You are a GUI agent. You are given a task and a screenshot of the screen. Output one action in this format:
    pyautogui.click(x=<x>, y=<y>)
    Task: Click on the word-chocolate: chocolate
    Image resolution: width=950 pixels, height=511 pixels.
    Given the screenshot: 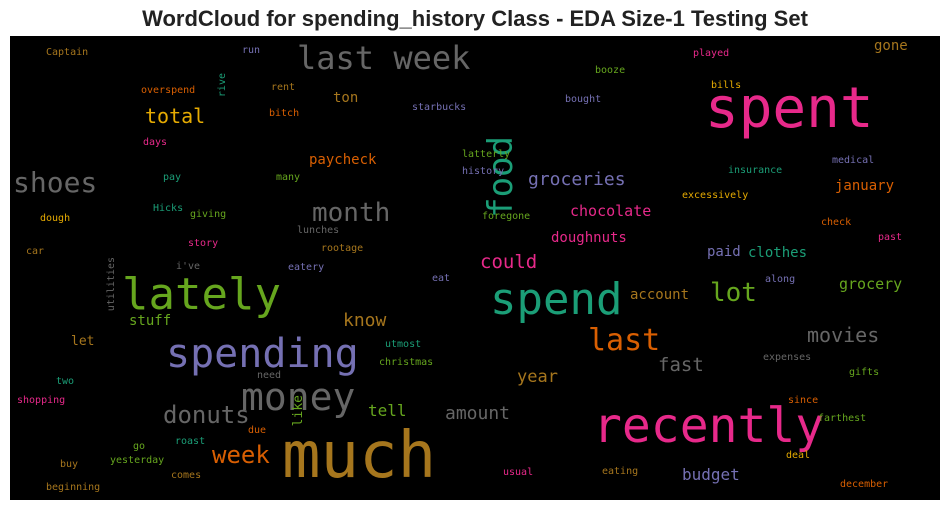 What is the action you would take?
    pyautogui.click(x=610, y=211)
    